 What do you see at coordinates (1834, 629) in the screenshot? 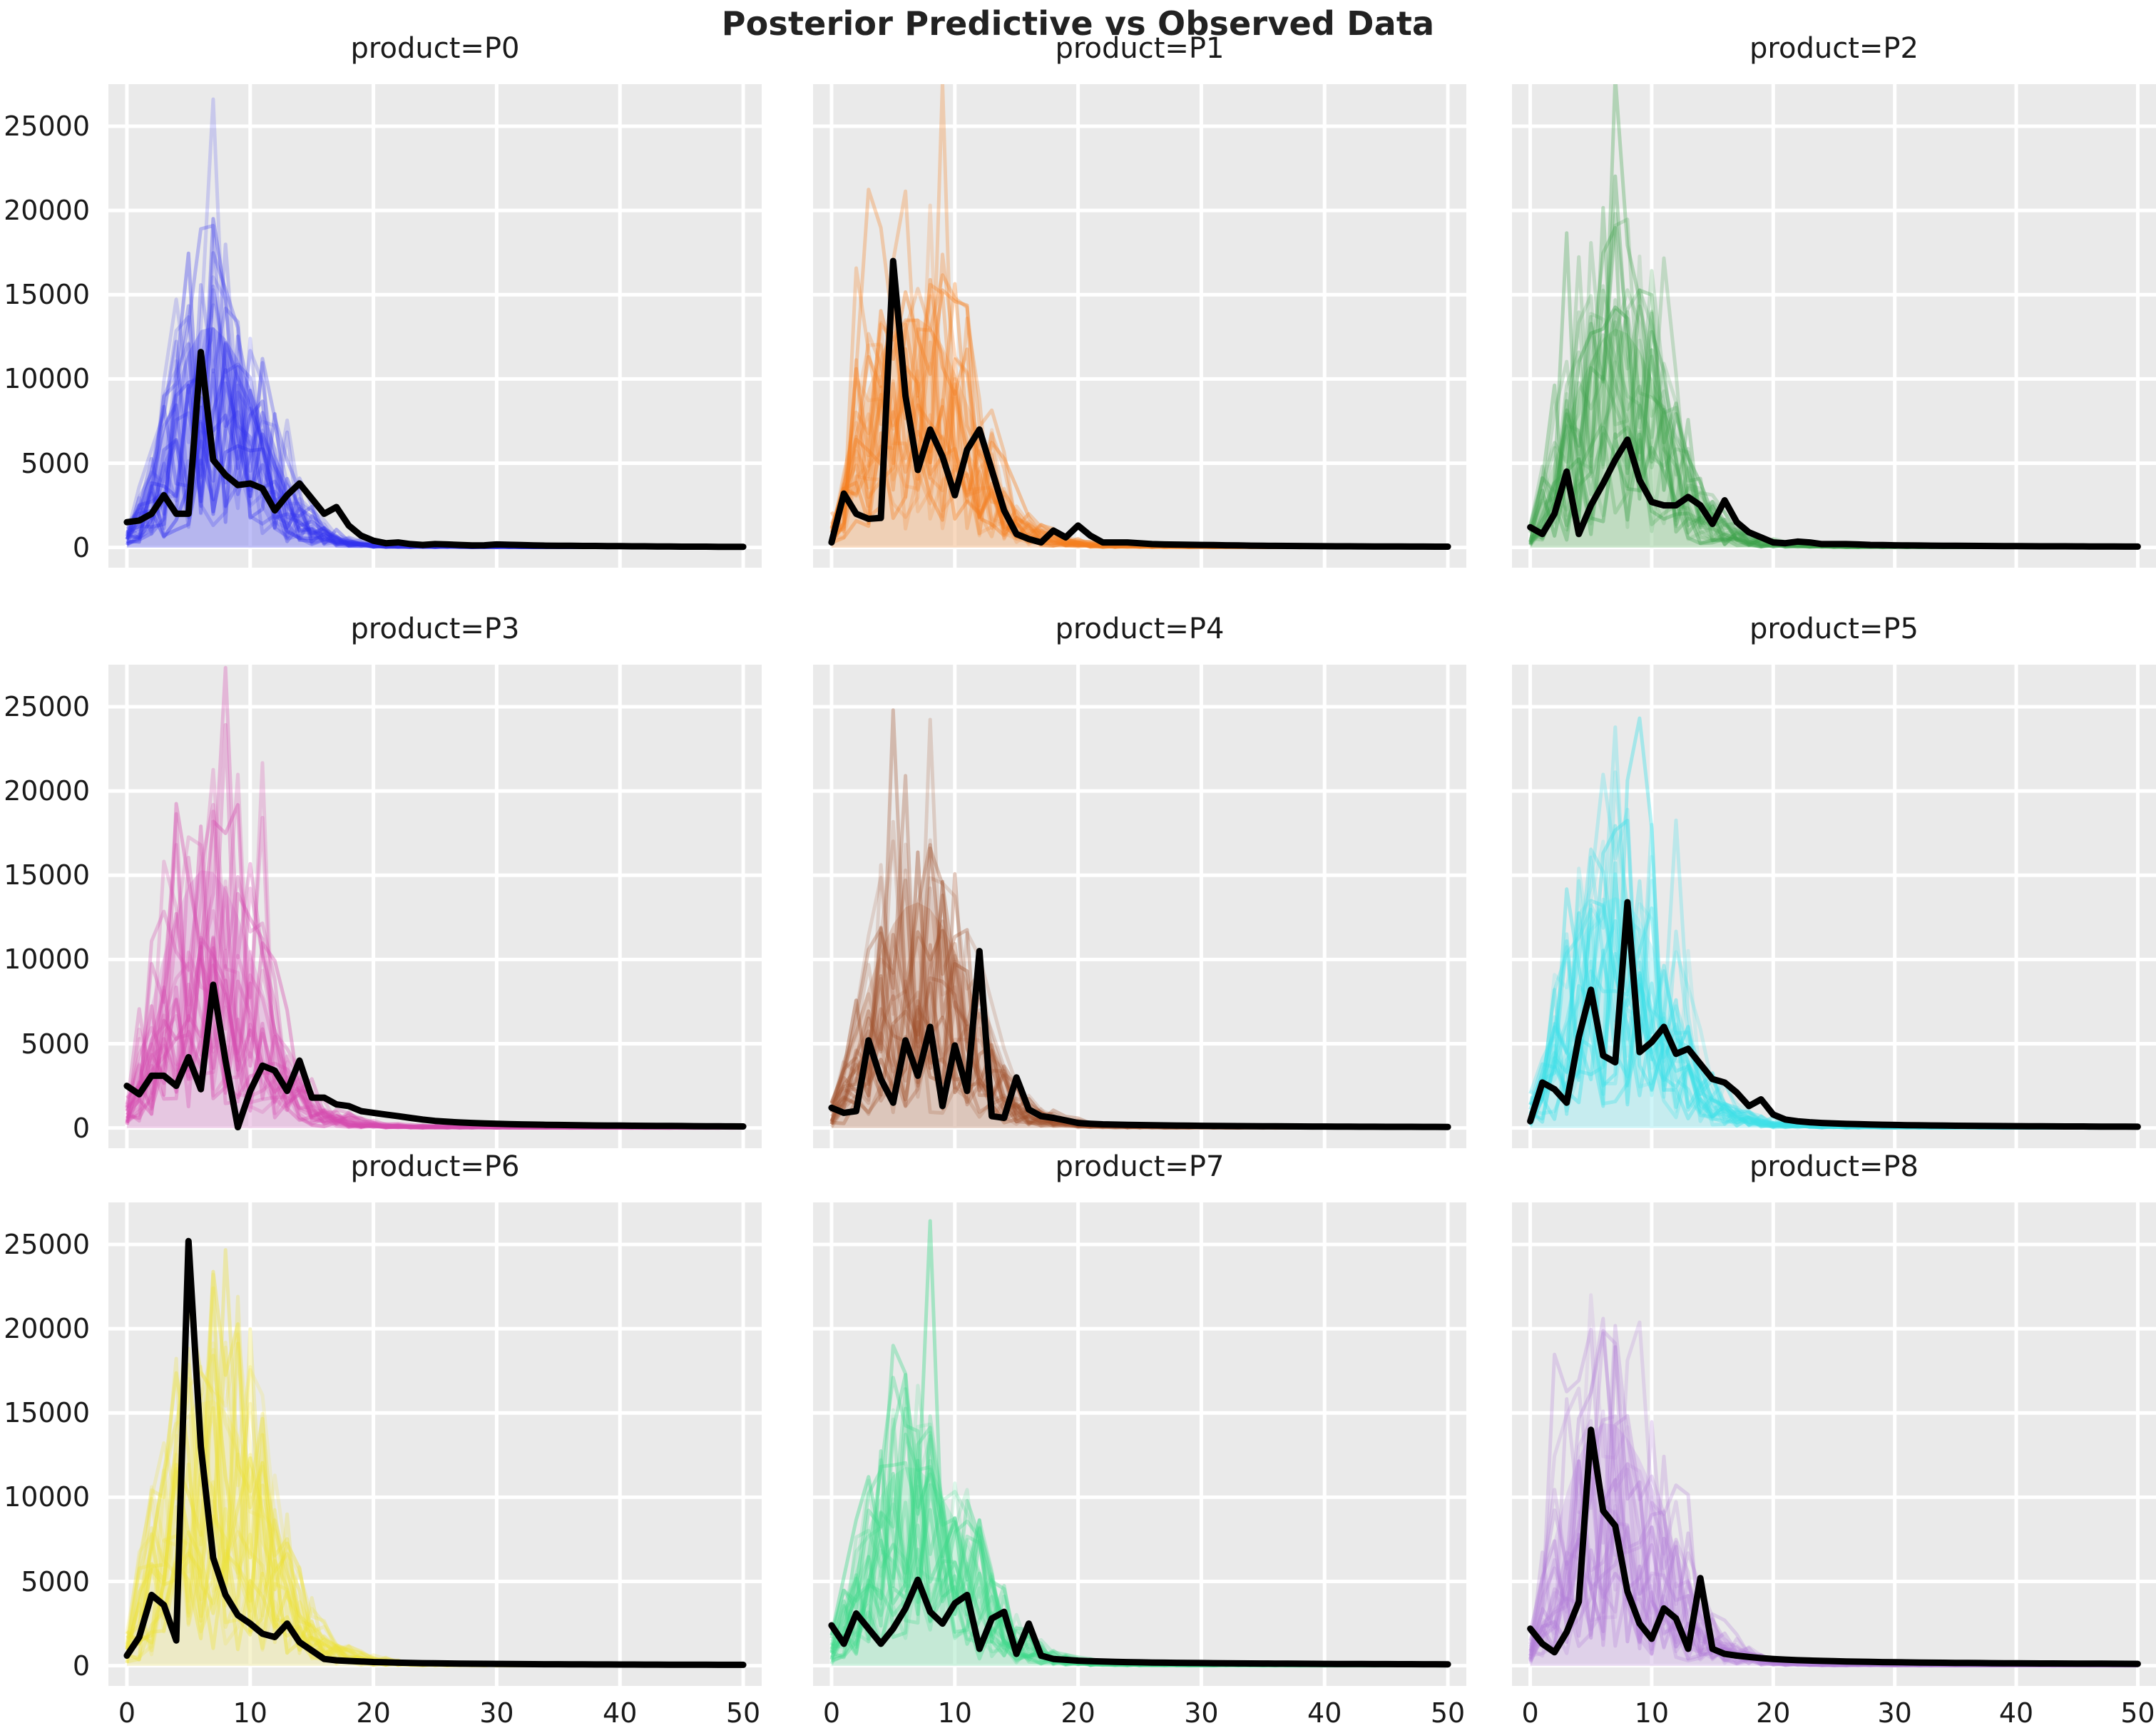
I see `panel-title-p5: product=P5` at bounding box center [1834, 629].